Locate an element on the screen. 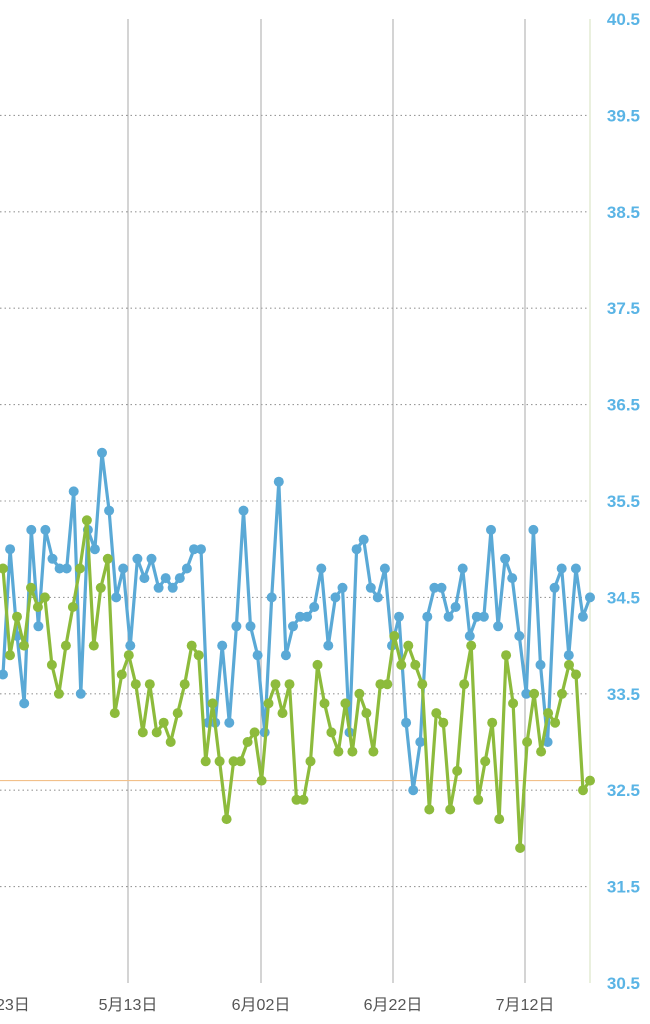 This screenshot has height=1024, width=650. x-axis-tick-labels: 23日 5月13日 6月02日 6月22日 7月12日 is located at coordinates (277, 1005).